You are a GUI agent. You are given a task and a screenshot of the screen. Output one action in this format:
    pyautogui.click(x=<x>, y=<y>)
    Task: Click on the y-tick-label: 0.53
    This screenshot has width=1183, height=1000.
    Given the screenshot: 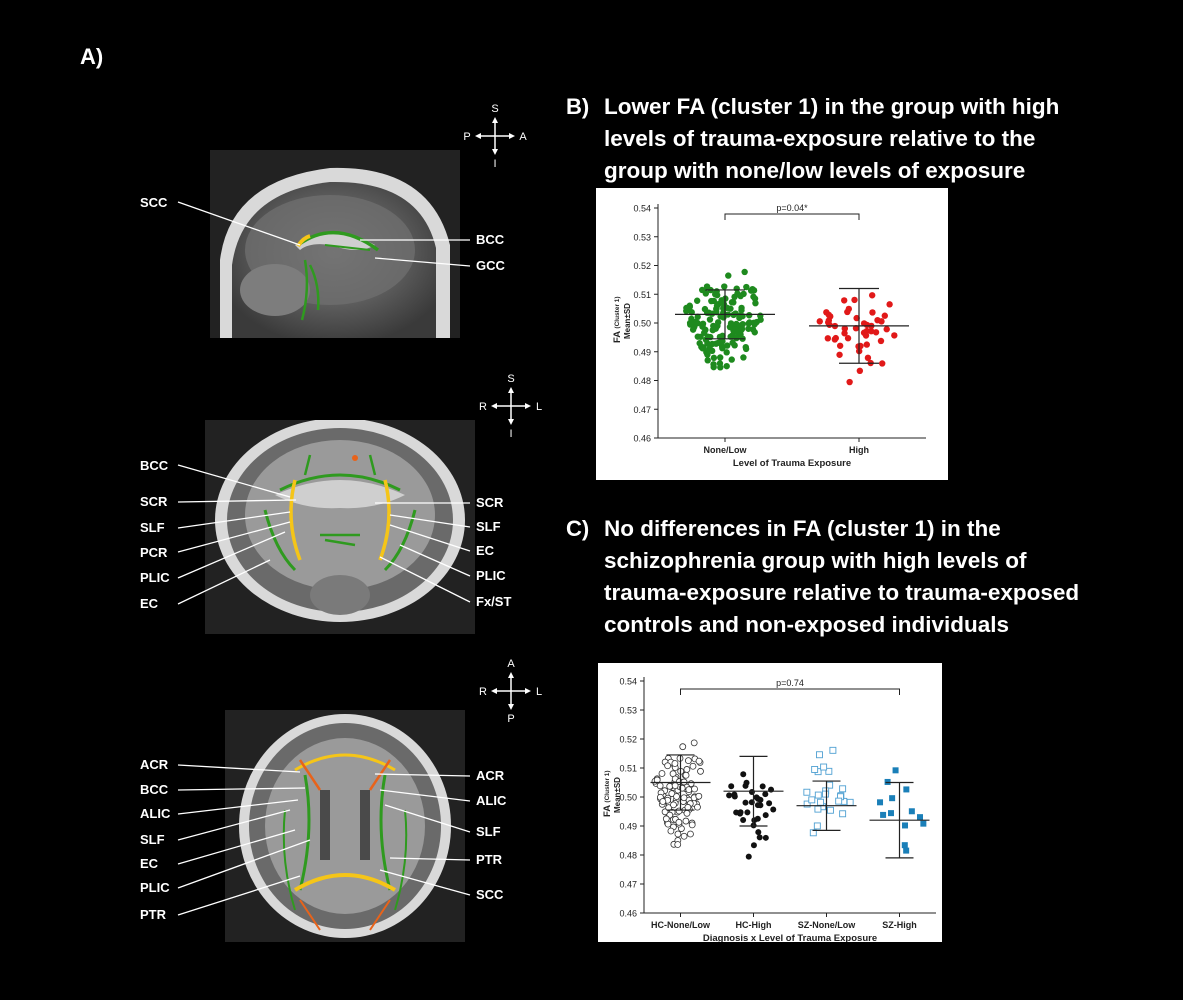 What is the action you would take?
    pyautogui.click(x=628, y=711)
    